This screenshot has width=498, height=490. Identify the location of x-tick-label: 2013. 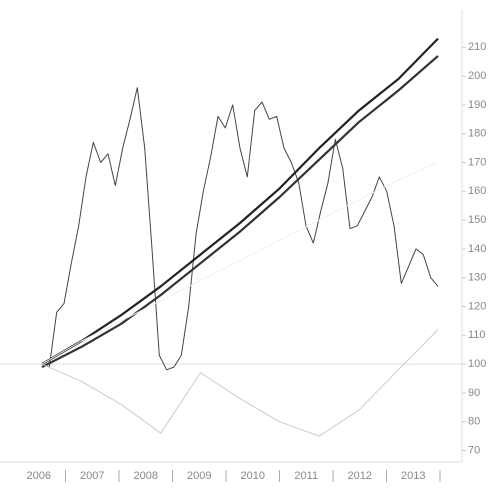
(413, 476).